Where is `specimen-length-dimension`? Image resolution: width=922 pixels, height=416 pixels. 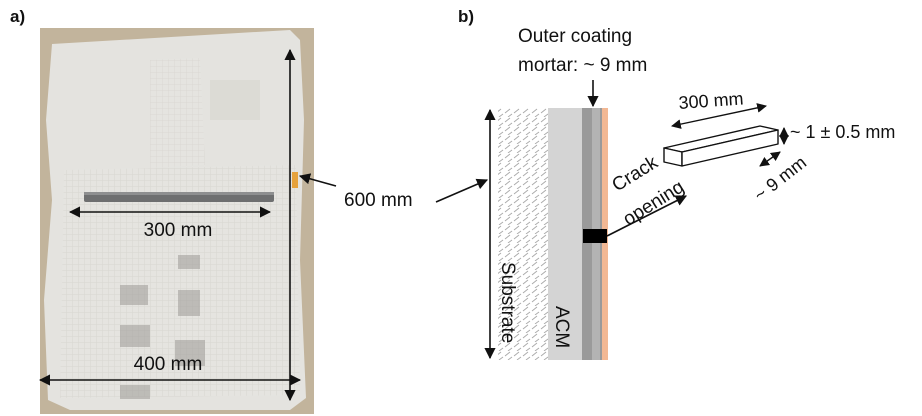
specimen-length-dimension is located at coordinates (719, 116).